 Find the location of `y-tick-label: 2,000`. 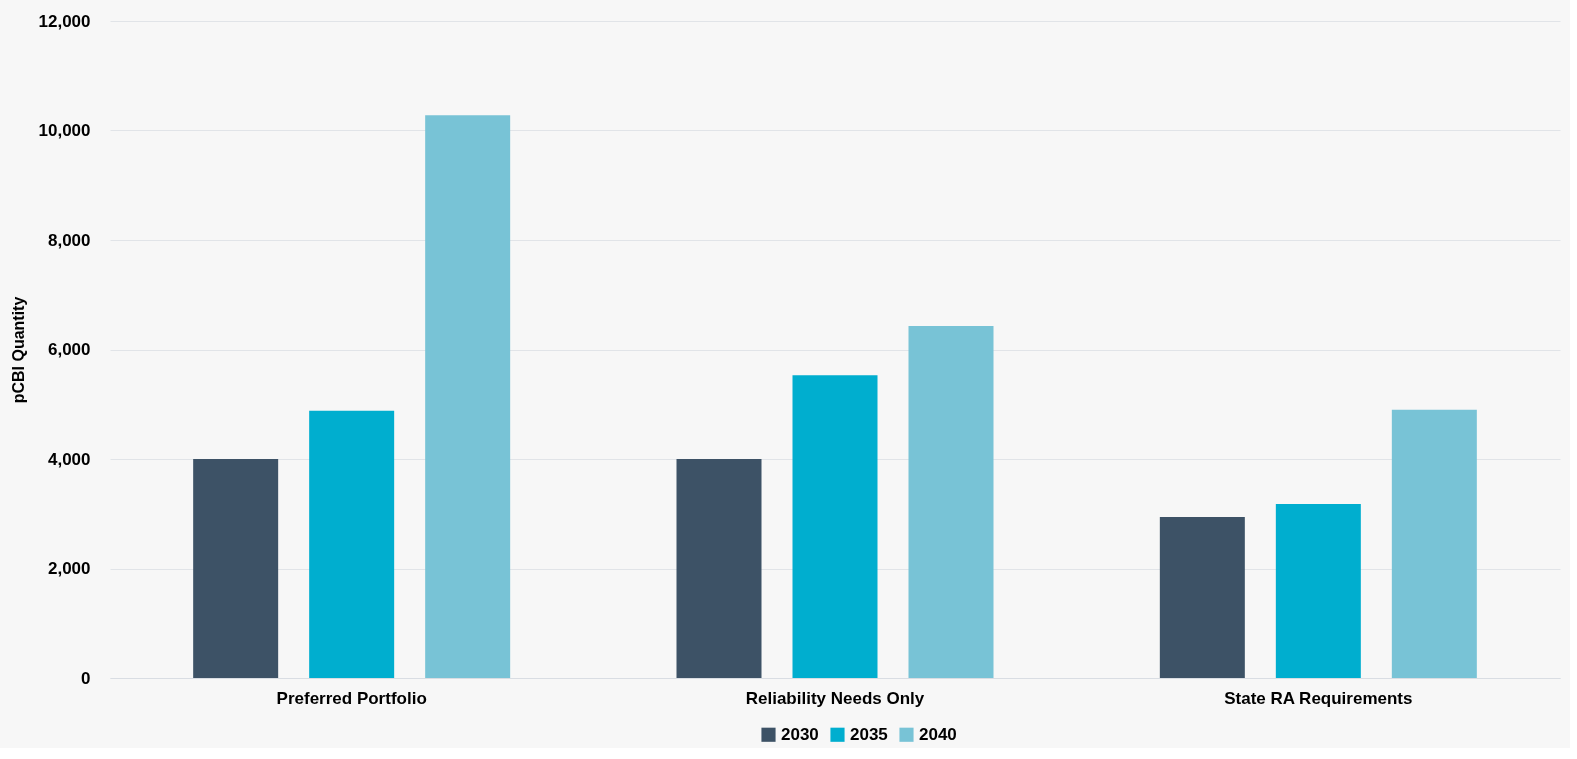

y-tick-label: 2,000 is located at coordinates (69, 568).